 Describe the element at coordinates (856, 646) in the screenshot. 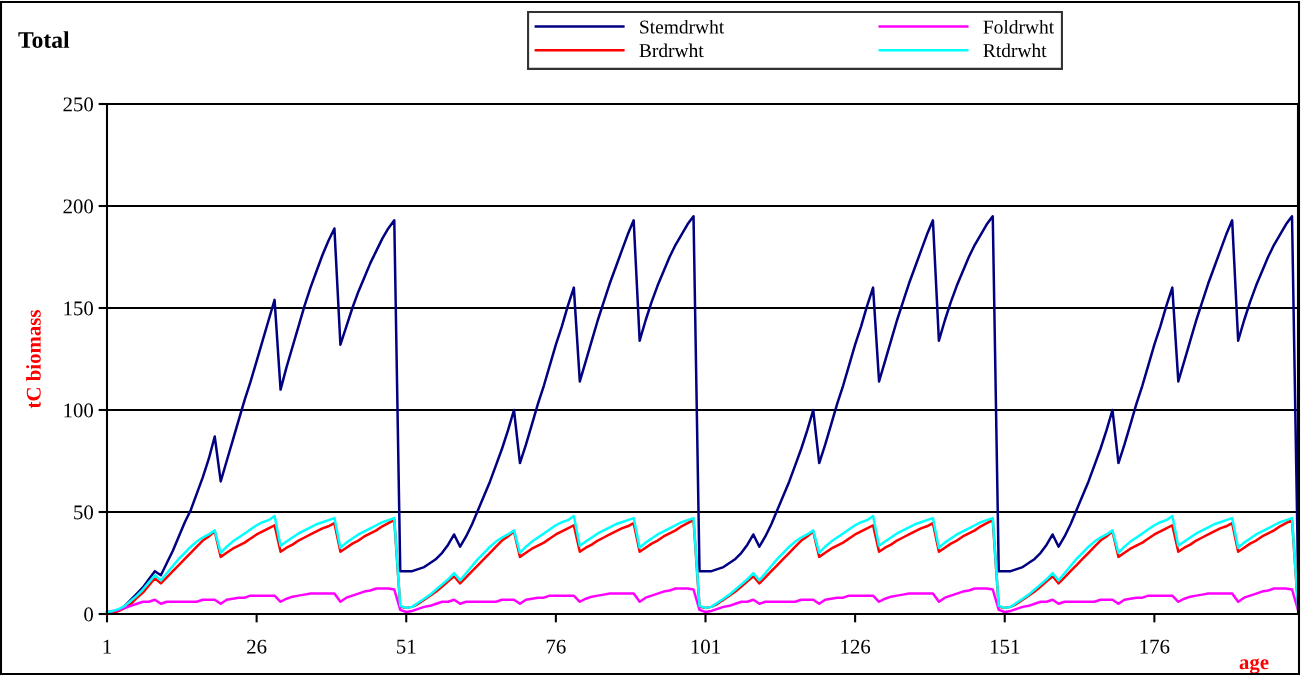

I see `x-tick-label: 126` at that location.